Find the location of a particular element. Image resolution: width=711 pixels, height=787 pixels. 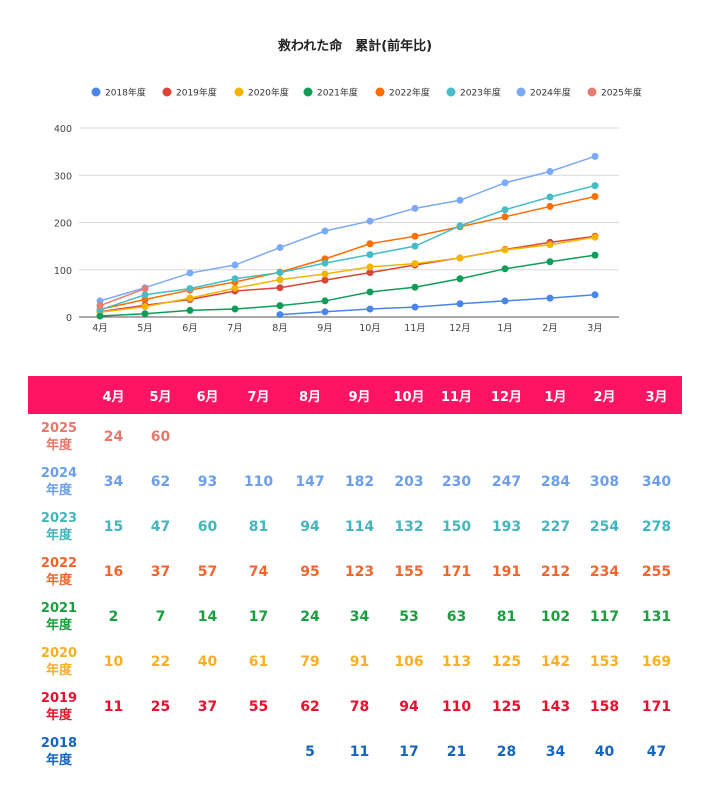

value-cell: 193 is located at coordinates (506, 526).